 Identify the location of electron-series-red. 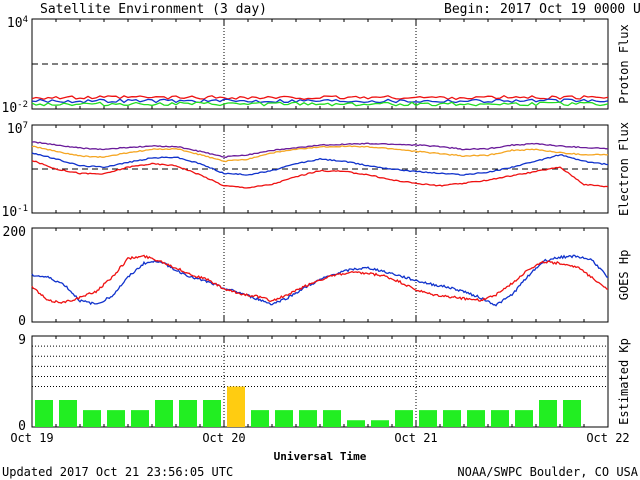
(320, 174).